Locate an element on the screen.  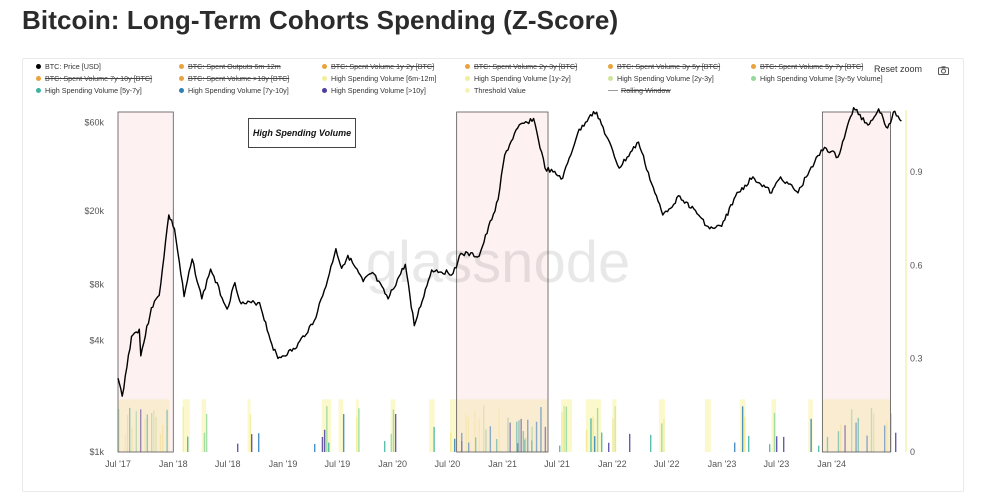
y-right-tick-label-1: 0.3 is located at coordinates (916, 359).